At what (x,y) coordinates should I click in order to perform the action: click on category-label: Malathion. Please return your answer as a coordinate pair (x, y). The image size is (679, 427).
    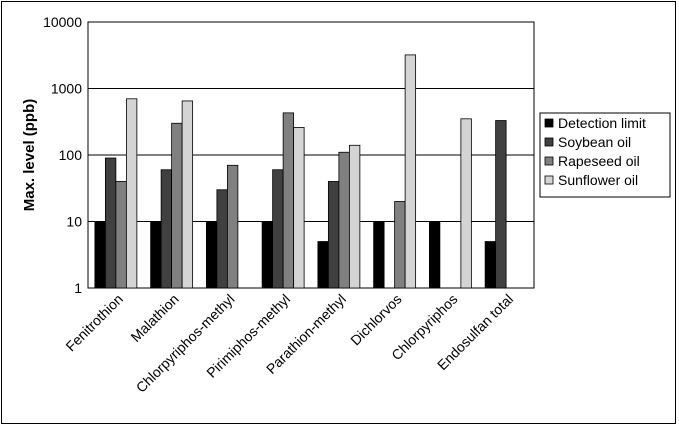
    Looking at the image, I should click on (154, 318).